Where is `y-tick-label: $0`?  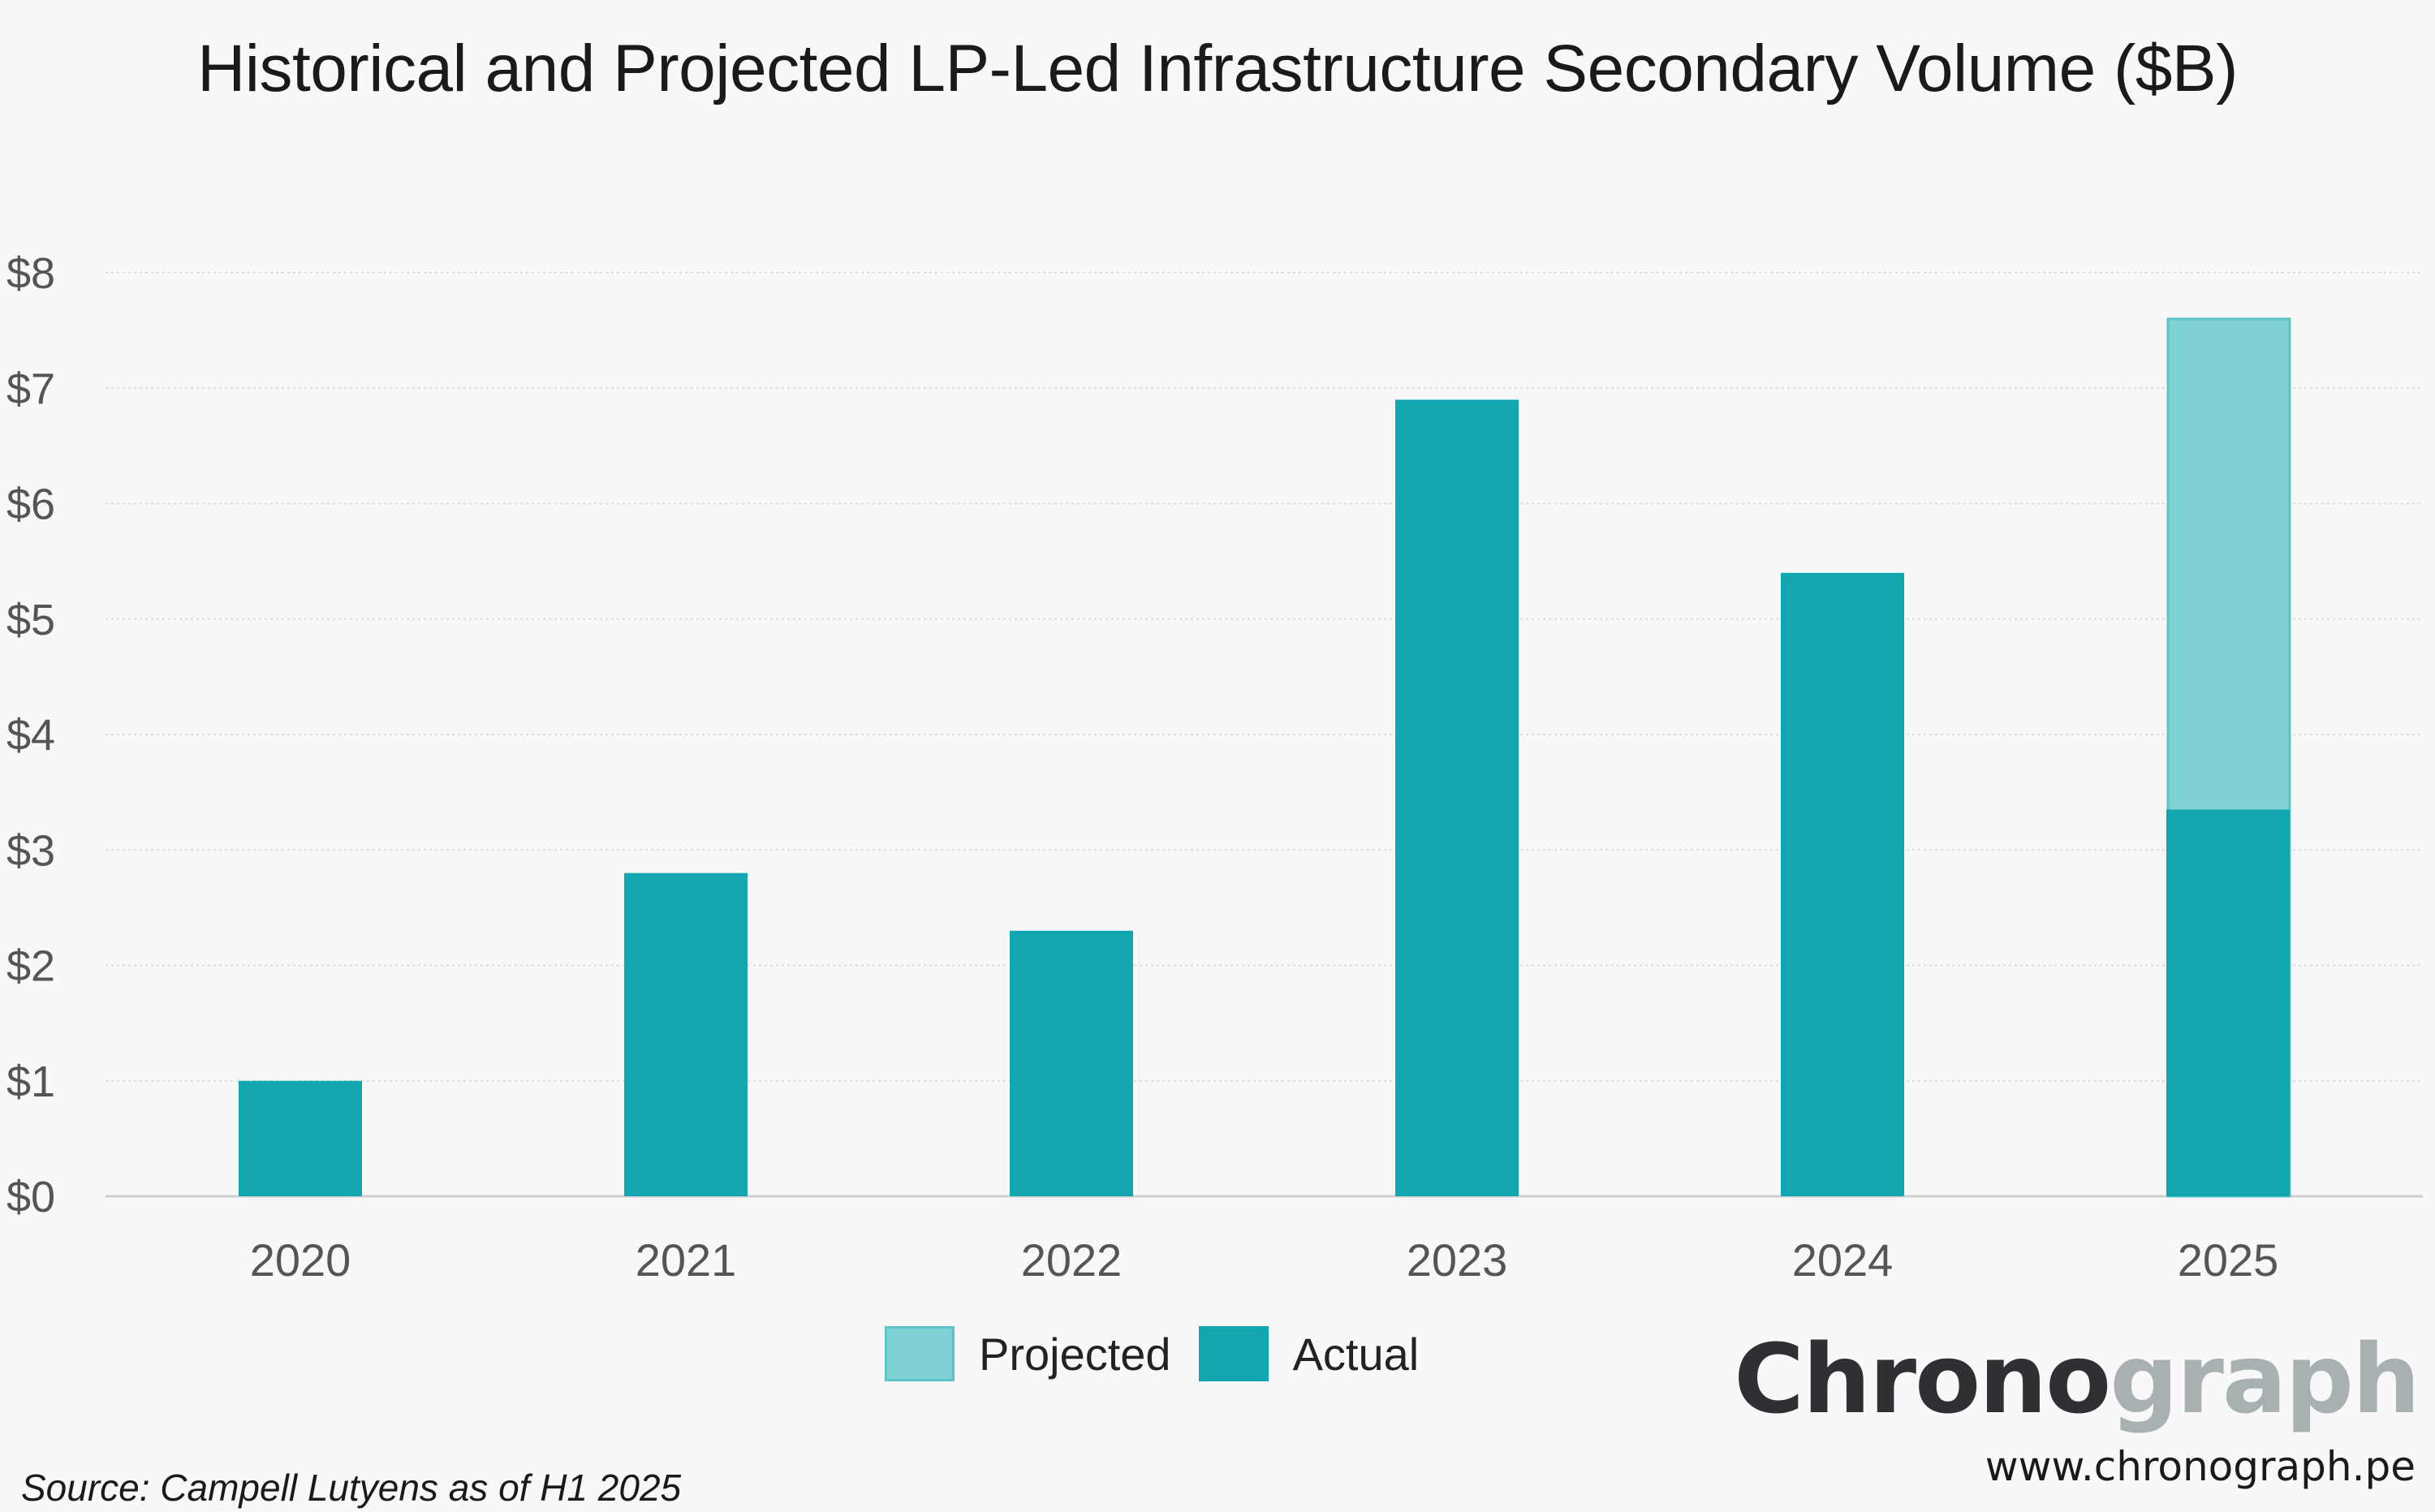
y-tick-label: $0 is located at coordinates (30, 1197).